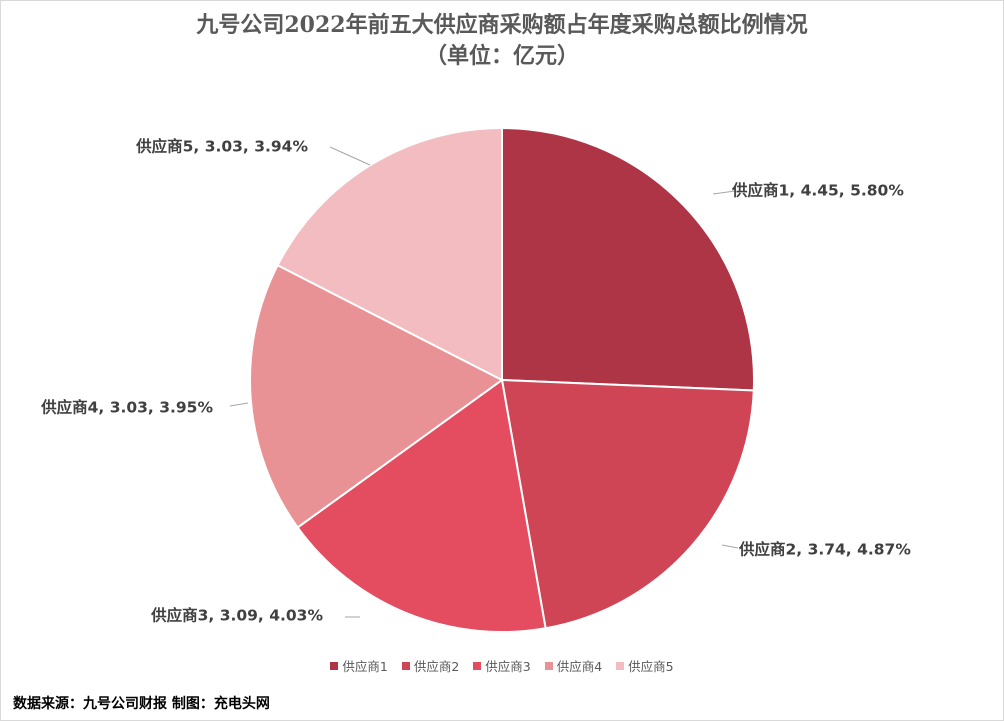  Describe the element at coordinates (501, 56) in the screenshot. I see `chart-subtitle: （单位：亿元）` at that location.